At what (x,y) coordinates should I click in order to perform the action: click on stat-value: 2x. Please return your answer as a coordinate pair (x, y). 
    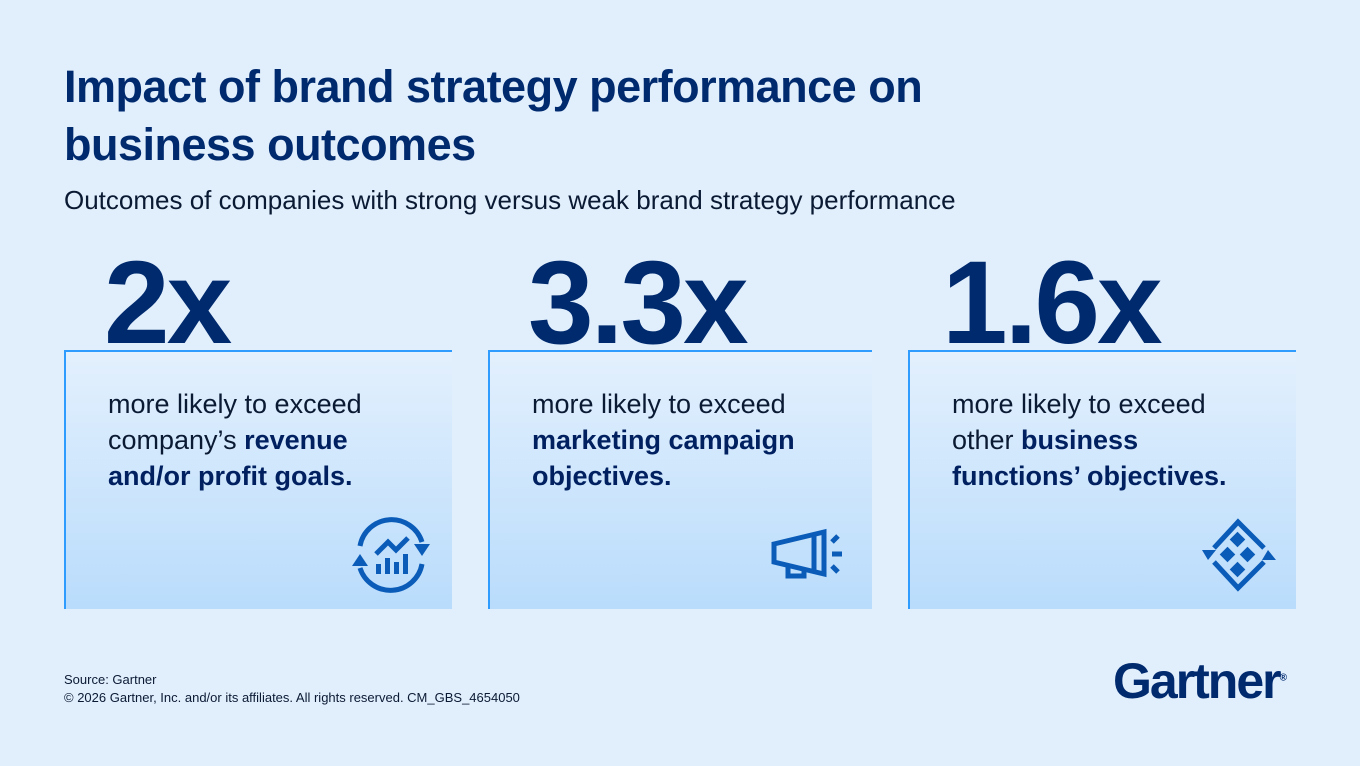
    Looking at the image, I should click on (168, 303).